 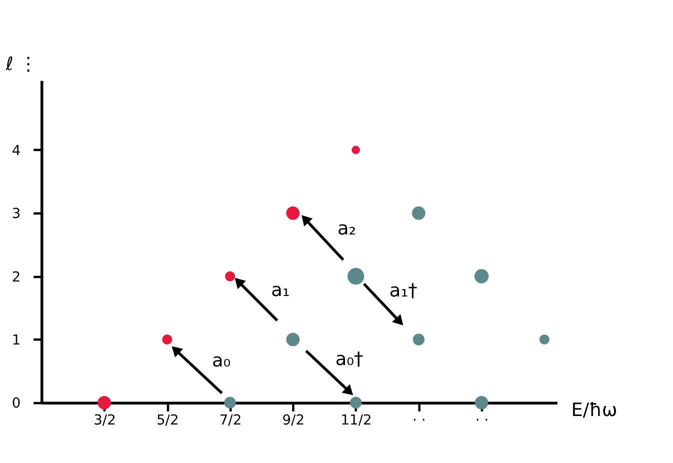 I want to click on annotation: a₂, so click(x=346, y=229).